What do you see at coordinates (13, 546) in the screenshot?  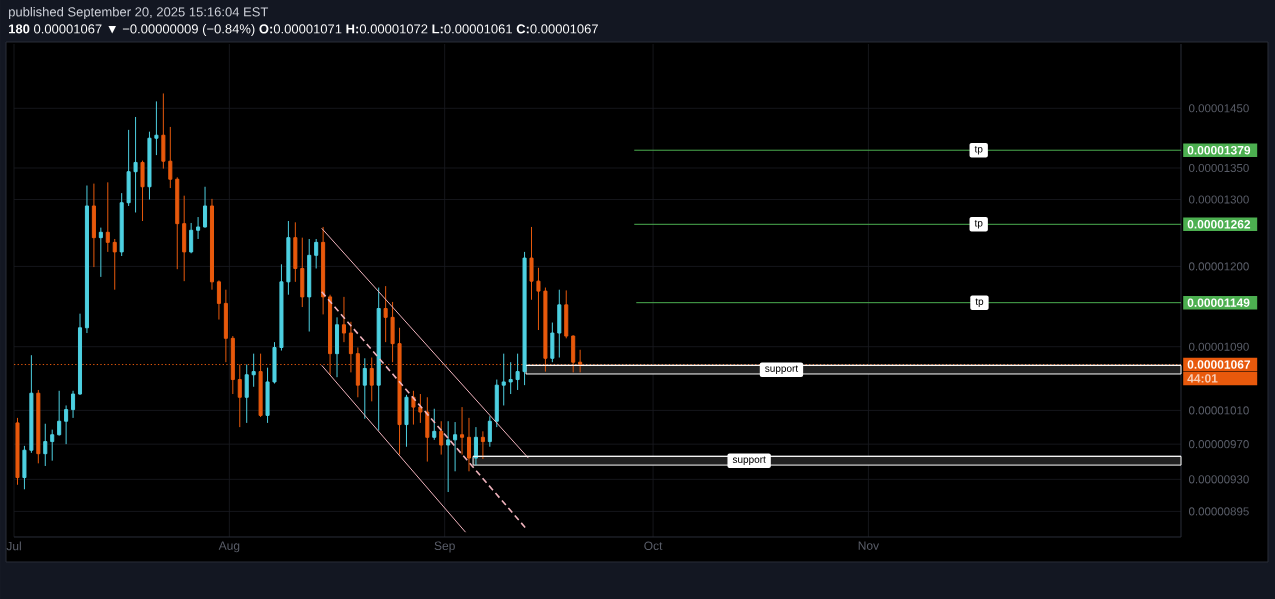 I see `x-tick-label: Jul` at bounding box center [13, 546].